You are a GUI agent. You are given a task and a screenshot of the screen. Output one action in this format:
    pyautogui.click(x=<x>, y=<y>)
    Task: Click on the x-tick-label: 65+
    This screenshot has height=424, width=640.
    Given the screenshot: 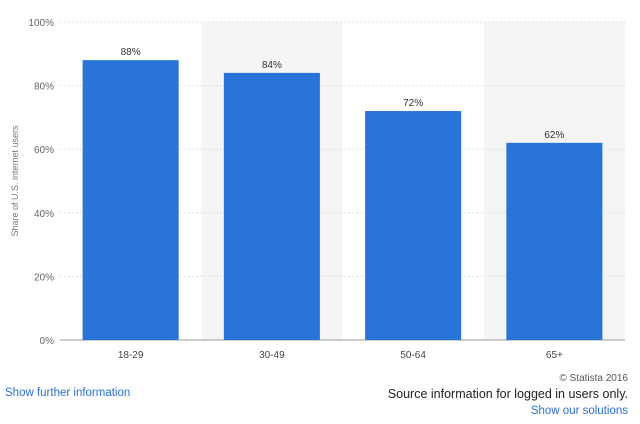 What is the action you would take?
    pyautogui.click(x=554, y=355)
    